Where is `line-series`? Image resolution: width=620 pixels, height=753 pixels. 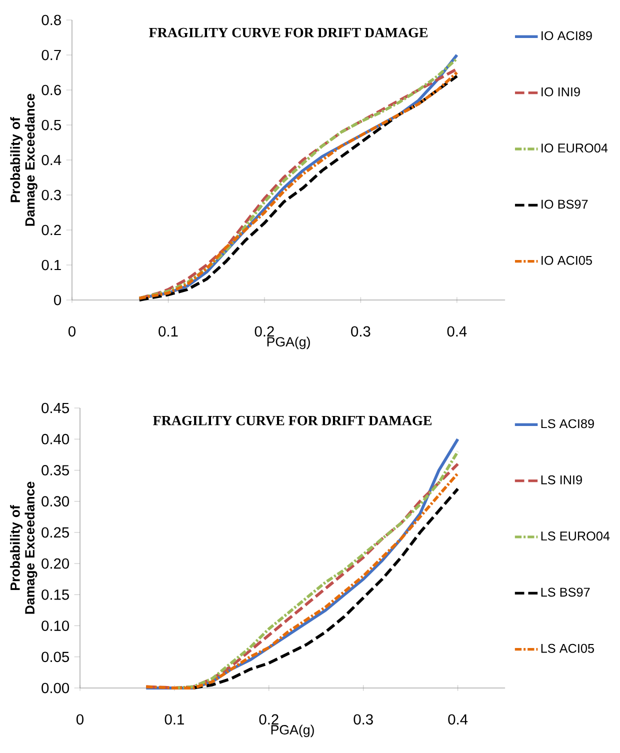
line-series is located at coordinates (326, 588).